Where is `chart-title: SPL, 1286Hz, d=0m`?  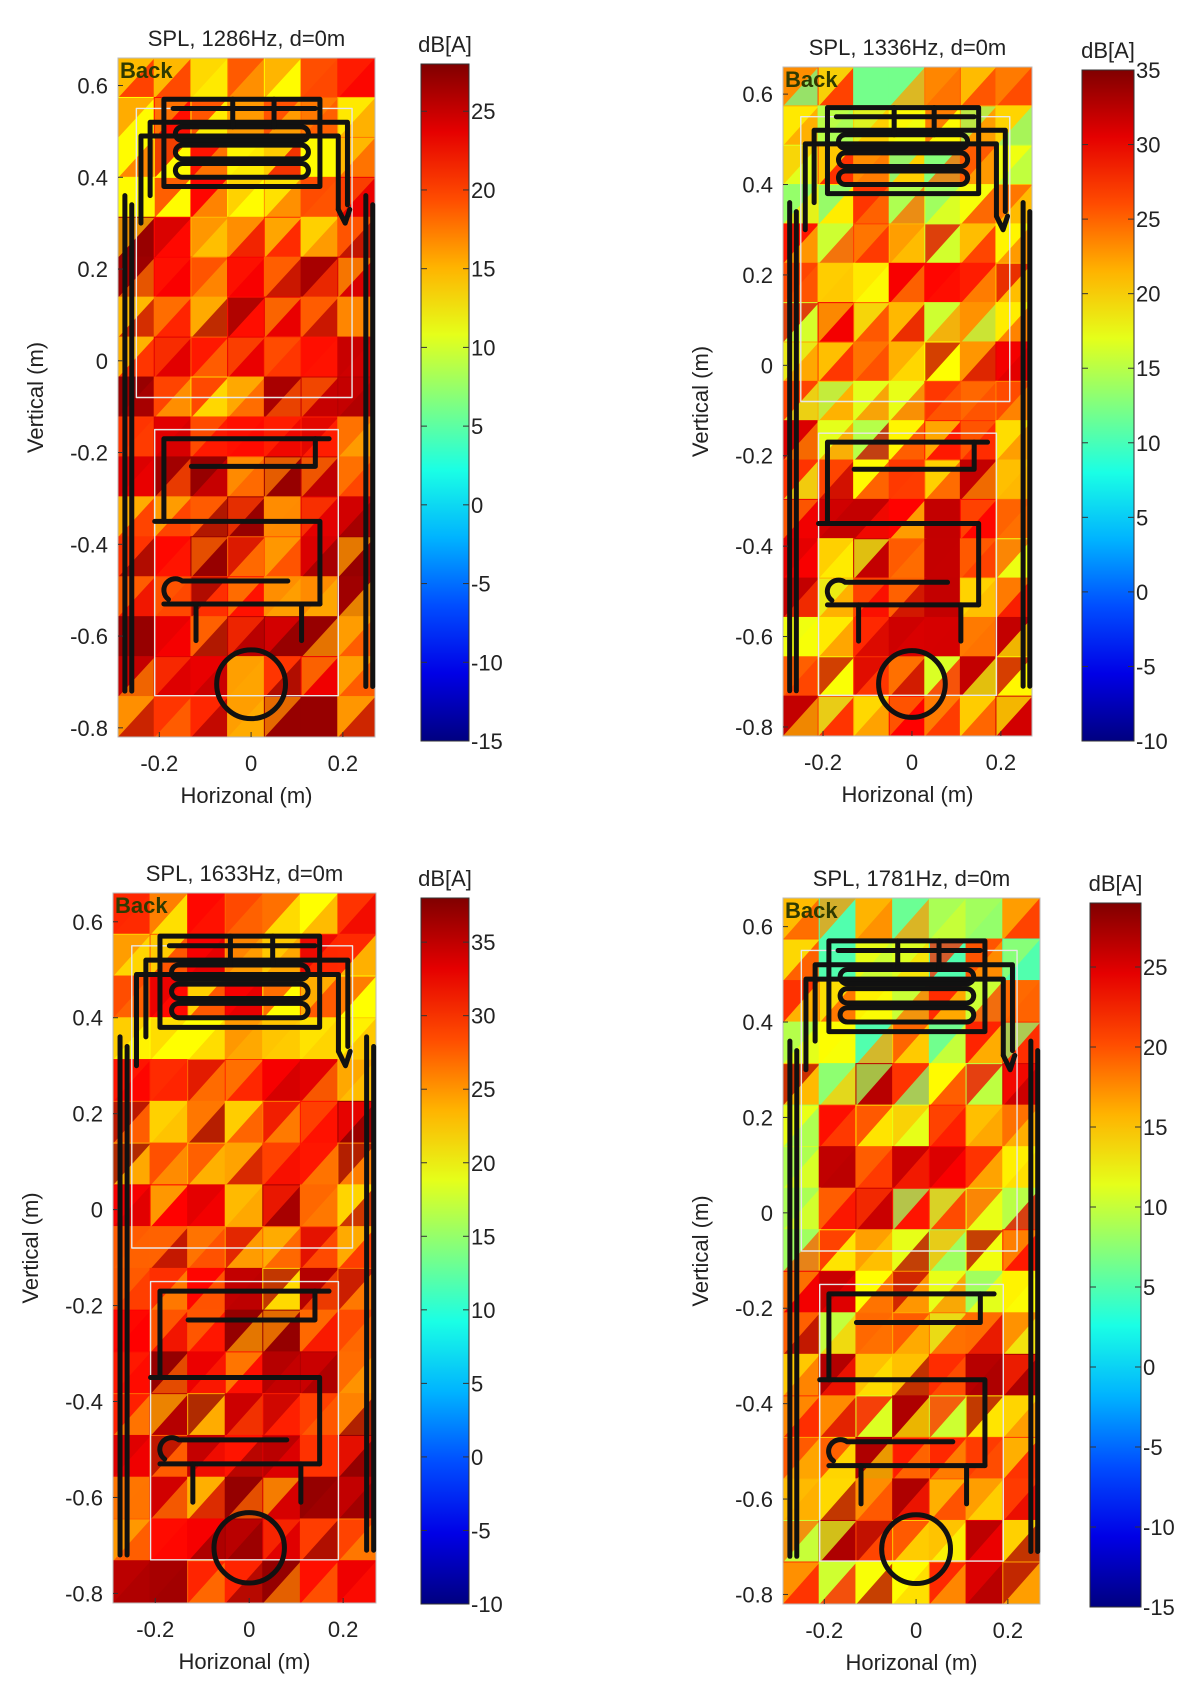
chart-title: SPL, 1286Hz, d=0m is located at coordinates (247, 38).